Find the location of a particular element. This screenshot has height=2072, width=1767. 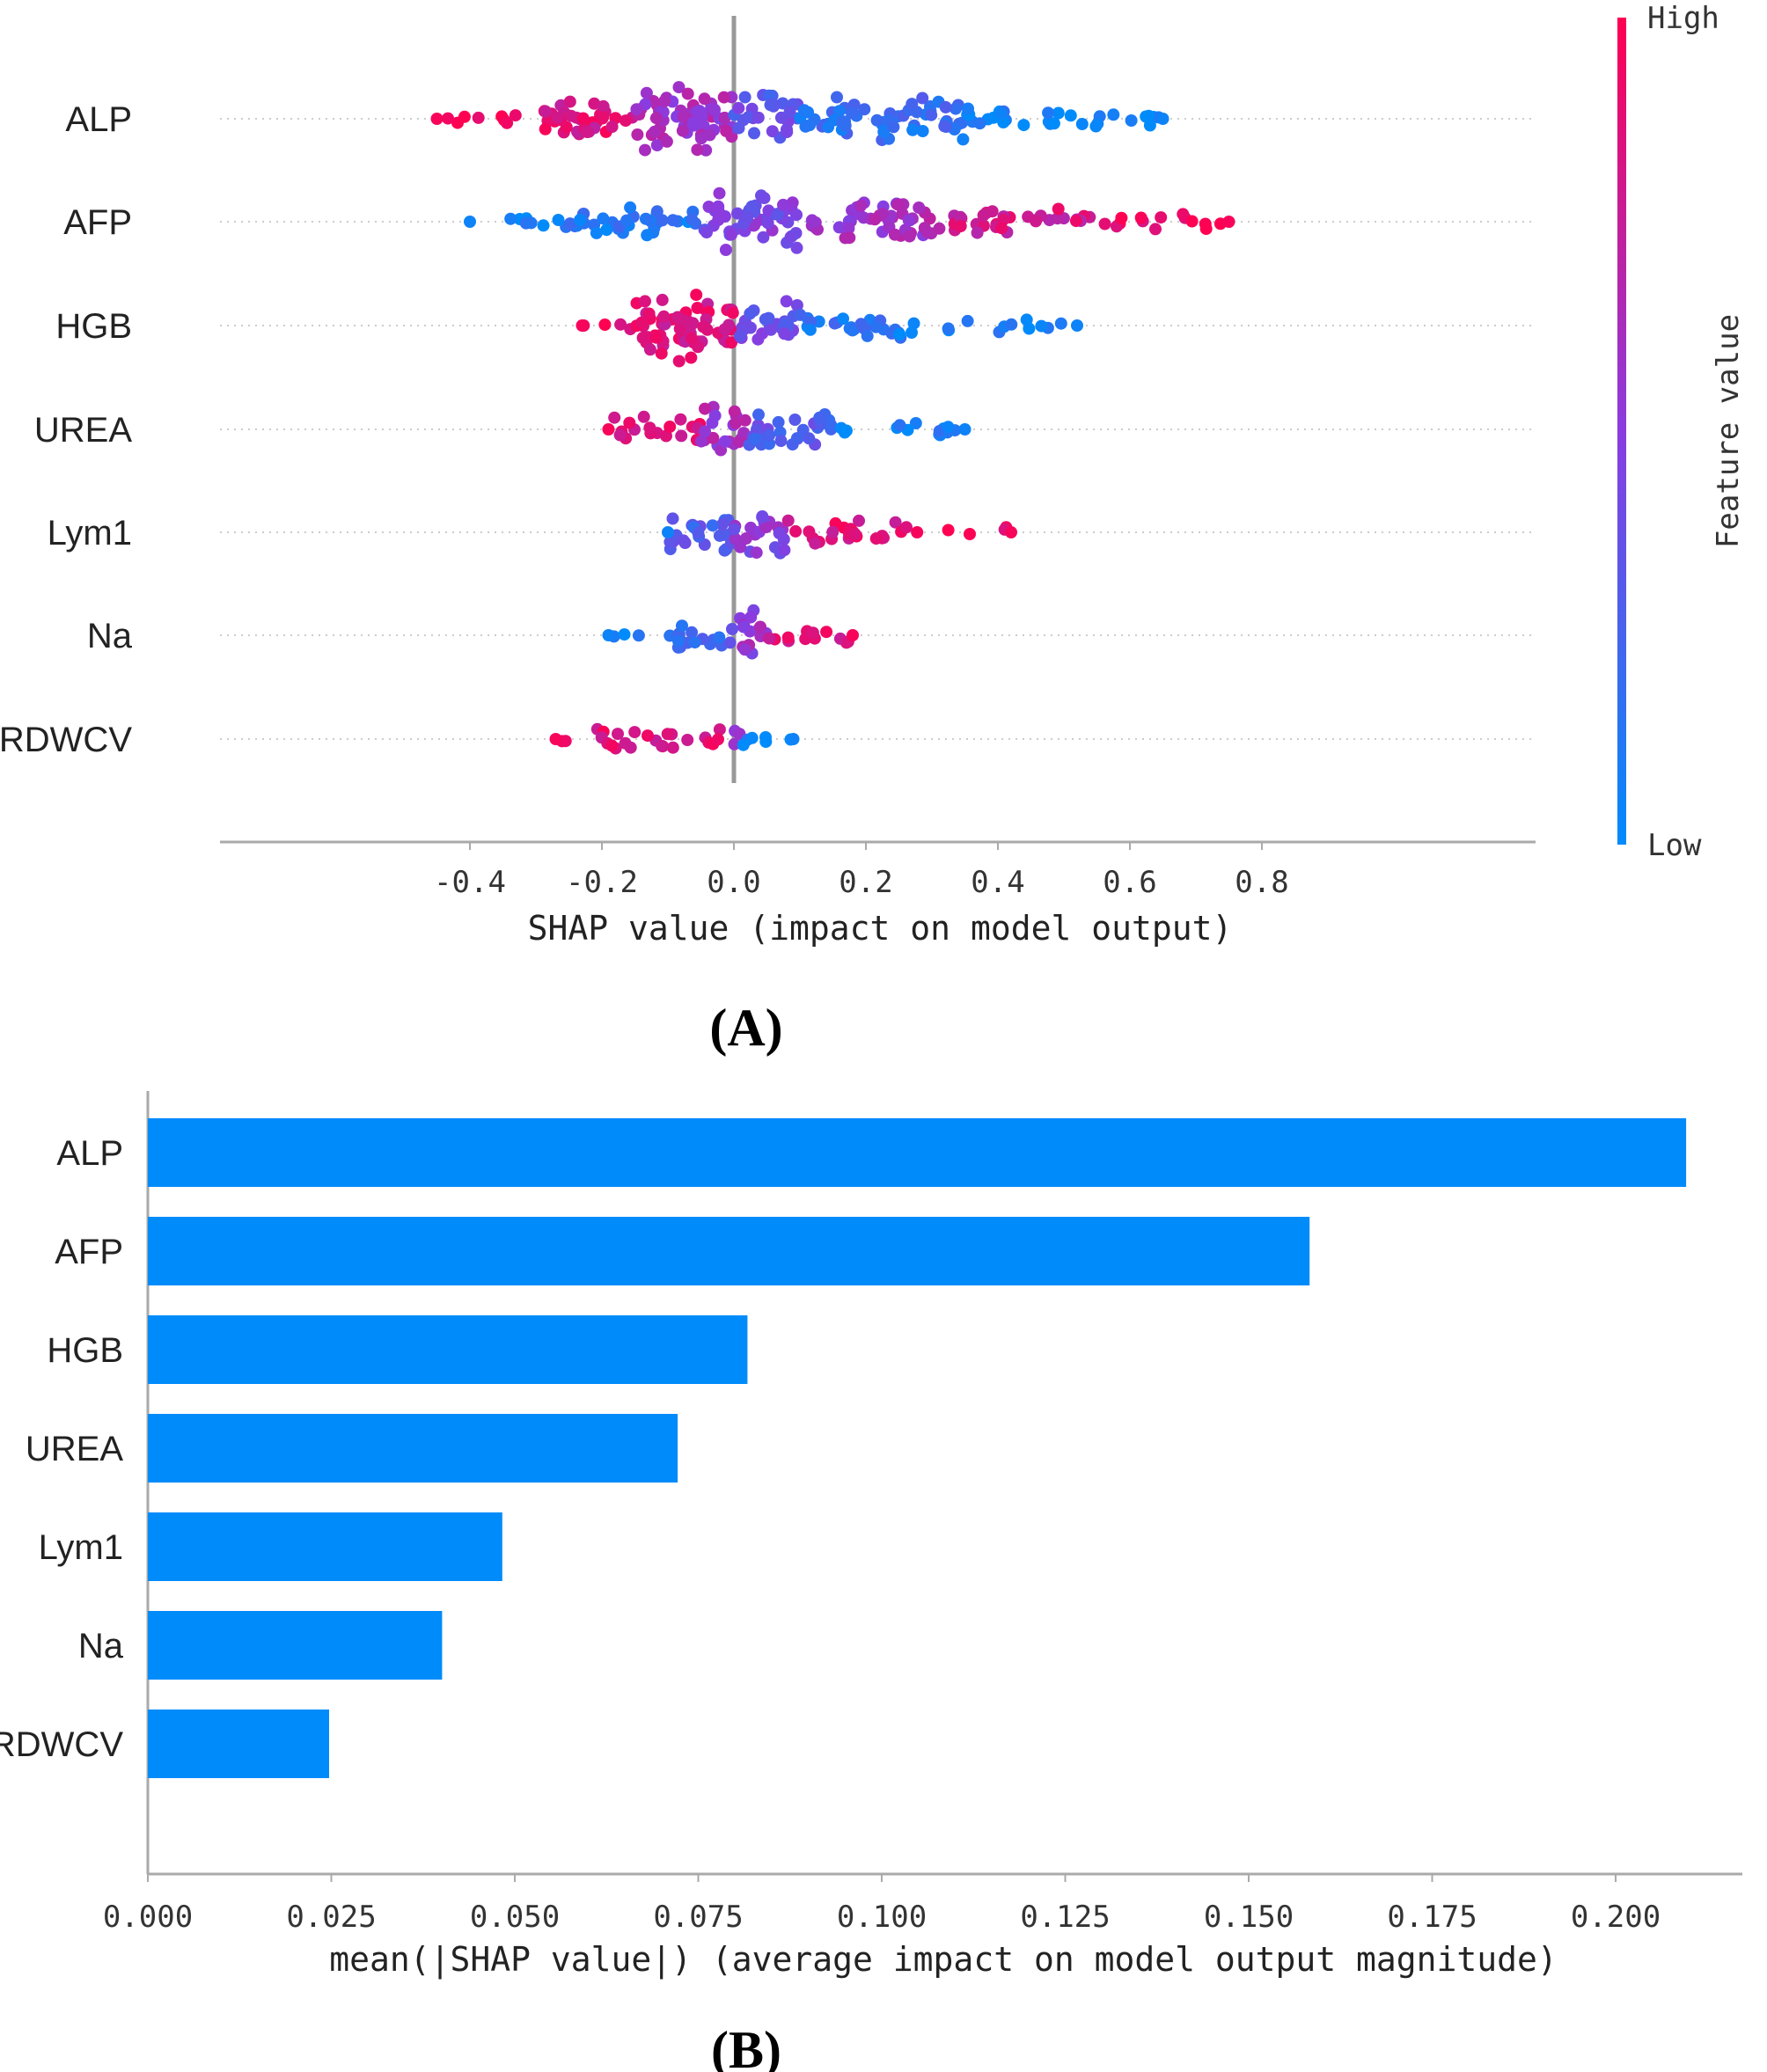

feature-label-alp: ALP is located at coordinates (99, 120).